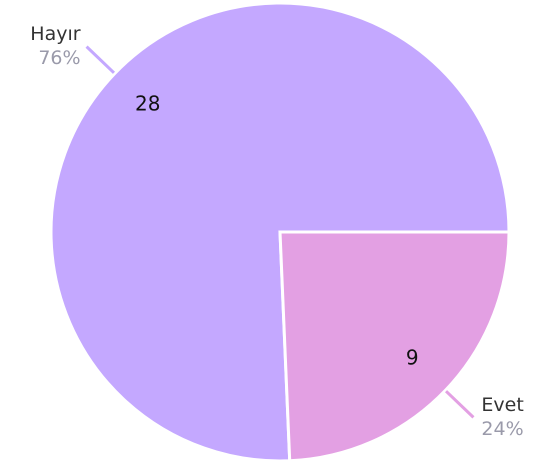  Describe the element at coordinates (502, 405) in the screenshot. I see `category-label: Evet` at that location.